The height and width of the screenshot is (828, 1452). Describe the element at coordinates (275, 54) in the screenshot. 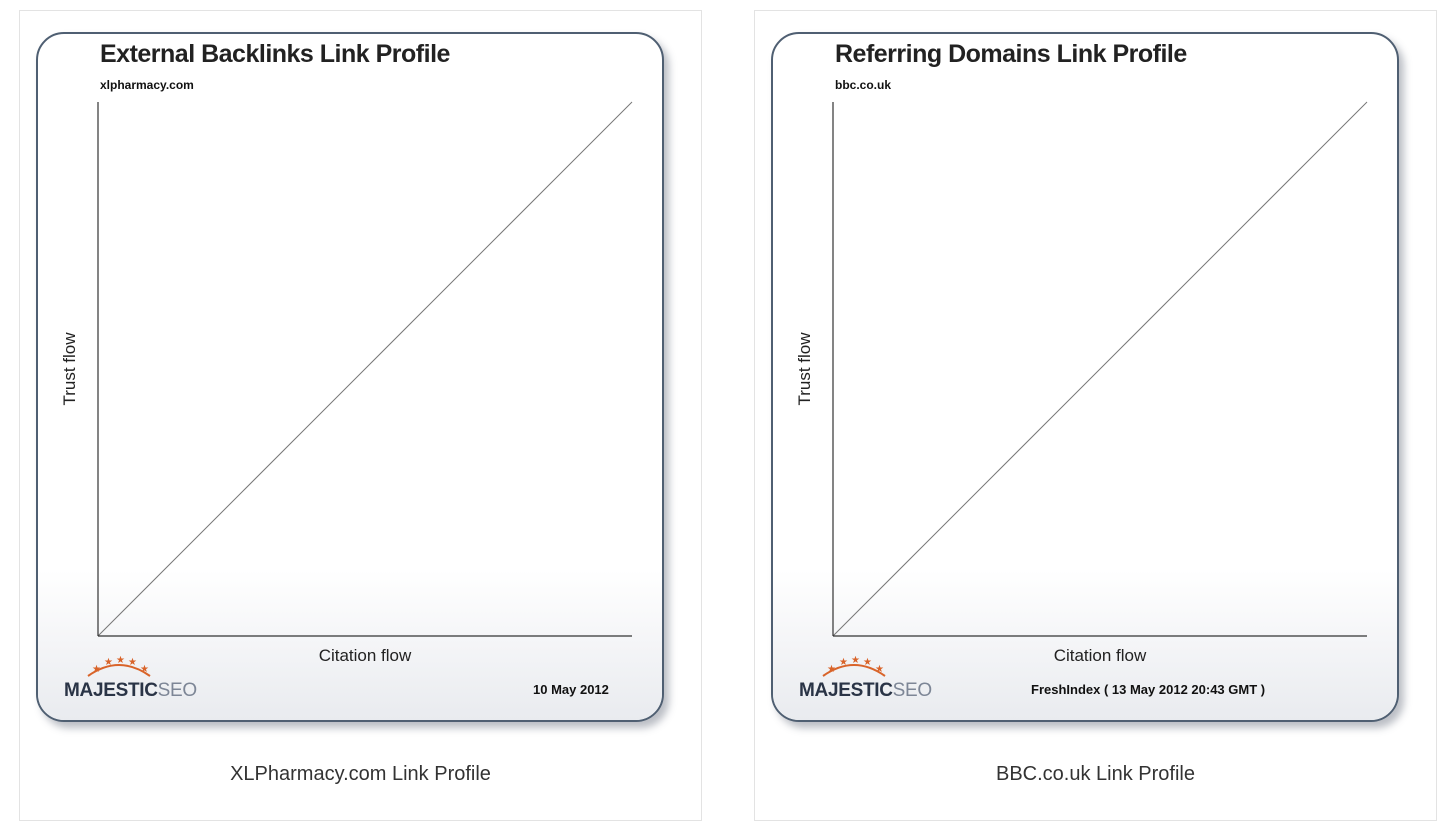

I see `chart-title: External Backlinks Link Profile` at that location.